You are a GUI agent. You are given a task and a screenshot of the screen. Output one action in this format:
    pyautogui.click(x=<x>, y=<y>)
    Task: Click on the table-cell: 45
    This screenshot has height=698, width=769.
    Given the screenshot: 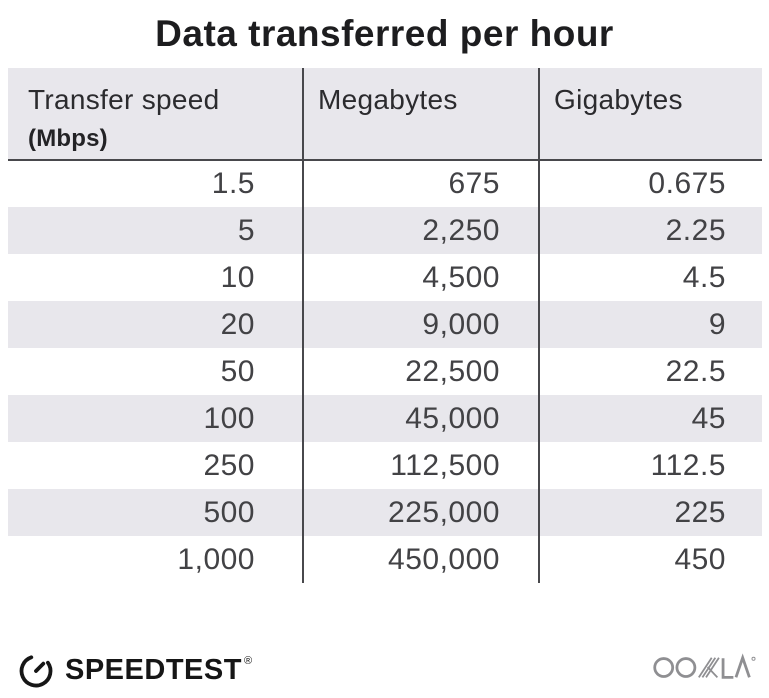 What is the action you would take?
    pyautogui.click(x=650, y=418)
    